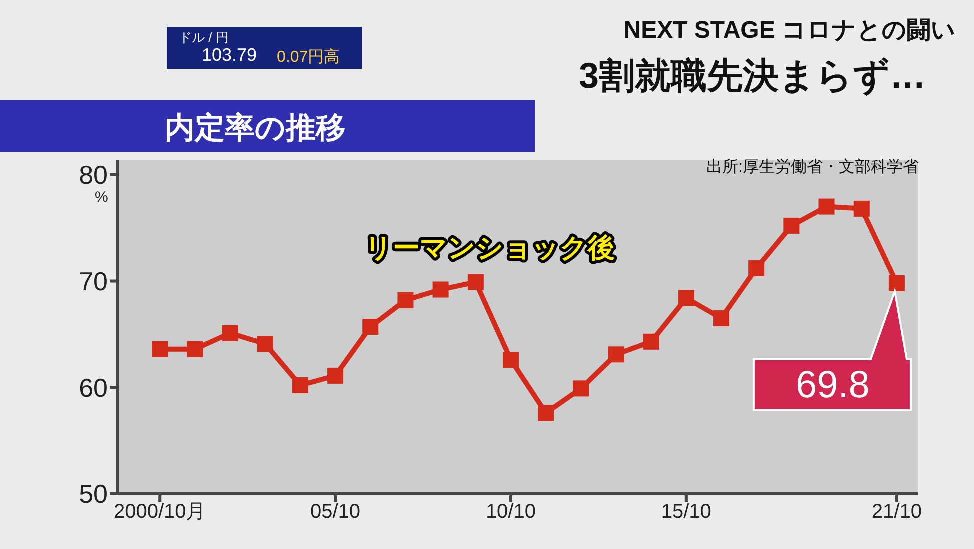 Image resolution: width=974 pixels, height=549 pixels. Describe the element at coordinates (204, 38) in the screenshot. I see `text: ドル / 円` at that location.